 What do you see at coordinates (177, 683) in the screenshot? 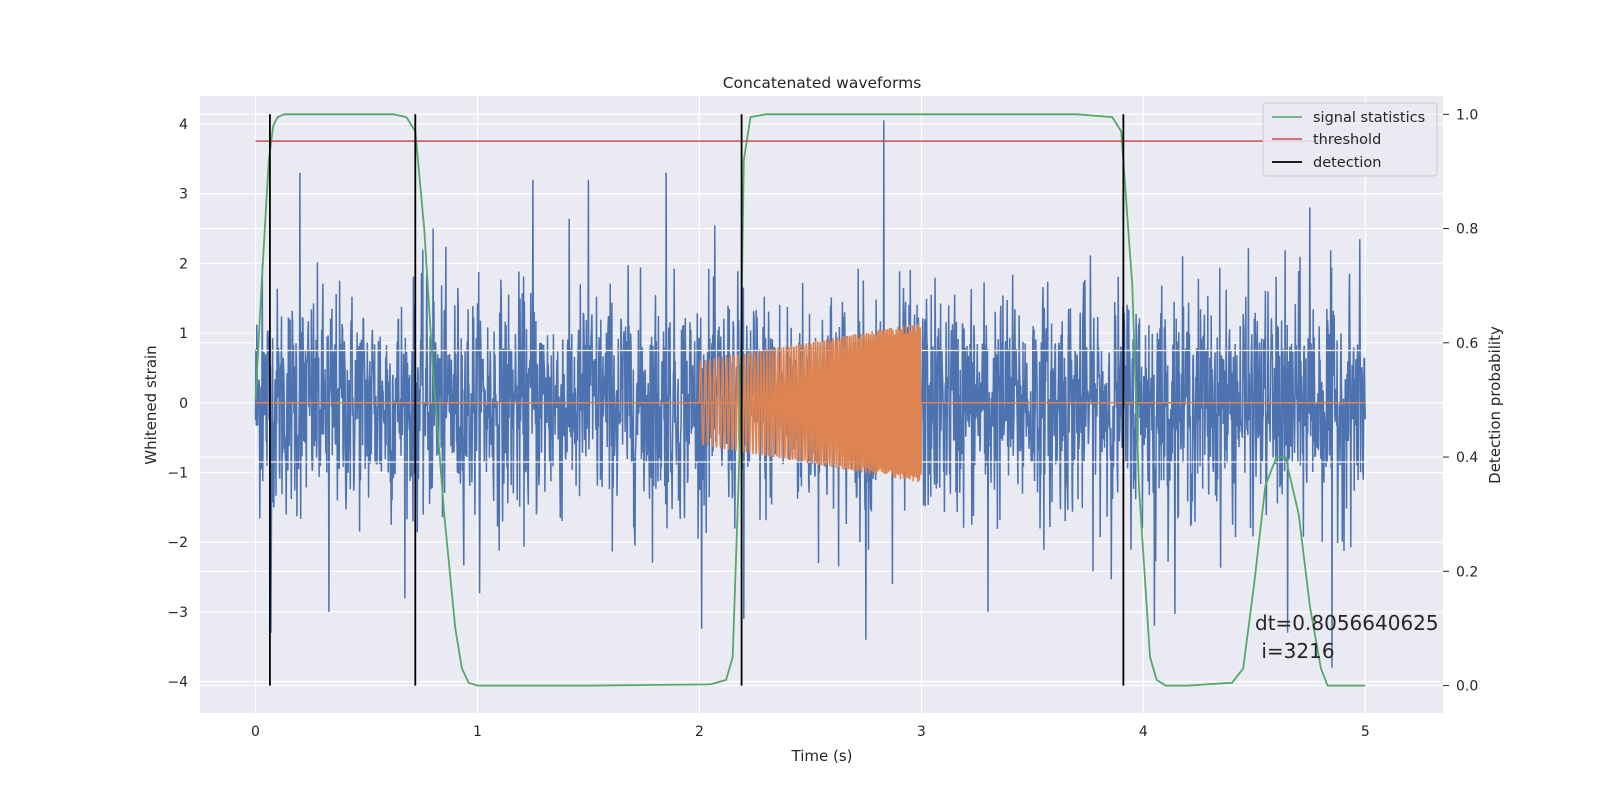
I see `y-tick-label: −4` at bounding box center [177, 683].